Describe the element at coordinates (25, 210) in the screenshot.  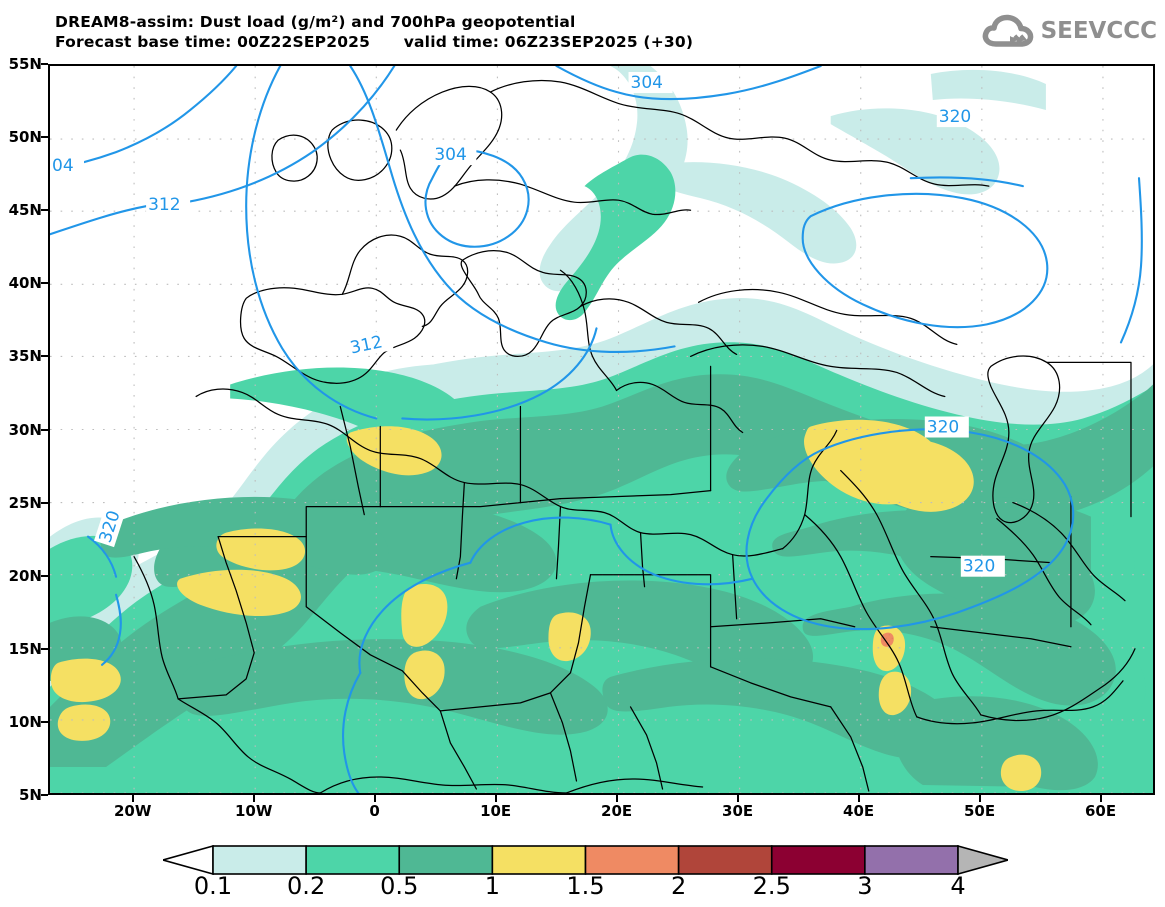
I see `y-tick-label: 45N` at that location.